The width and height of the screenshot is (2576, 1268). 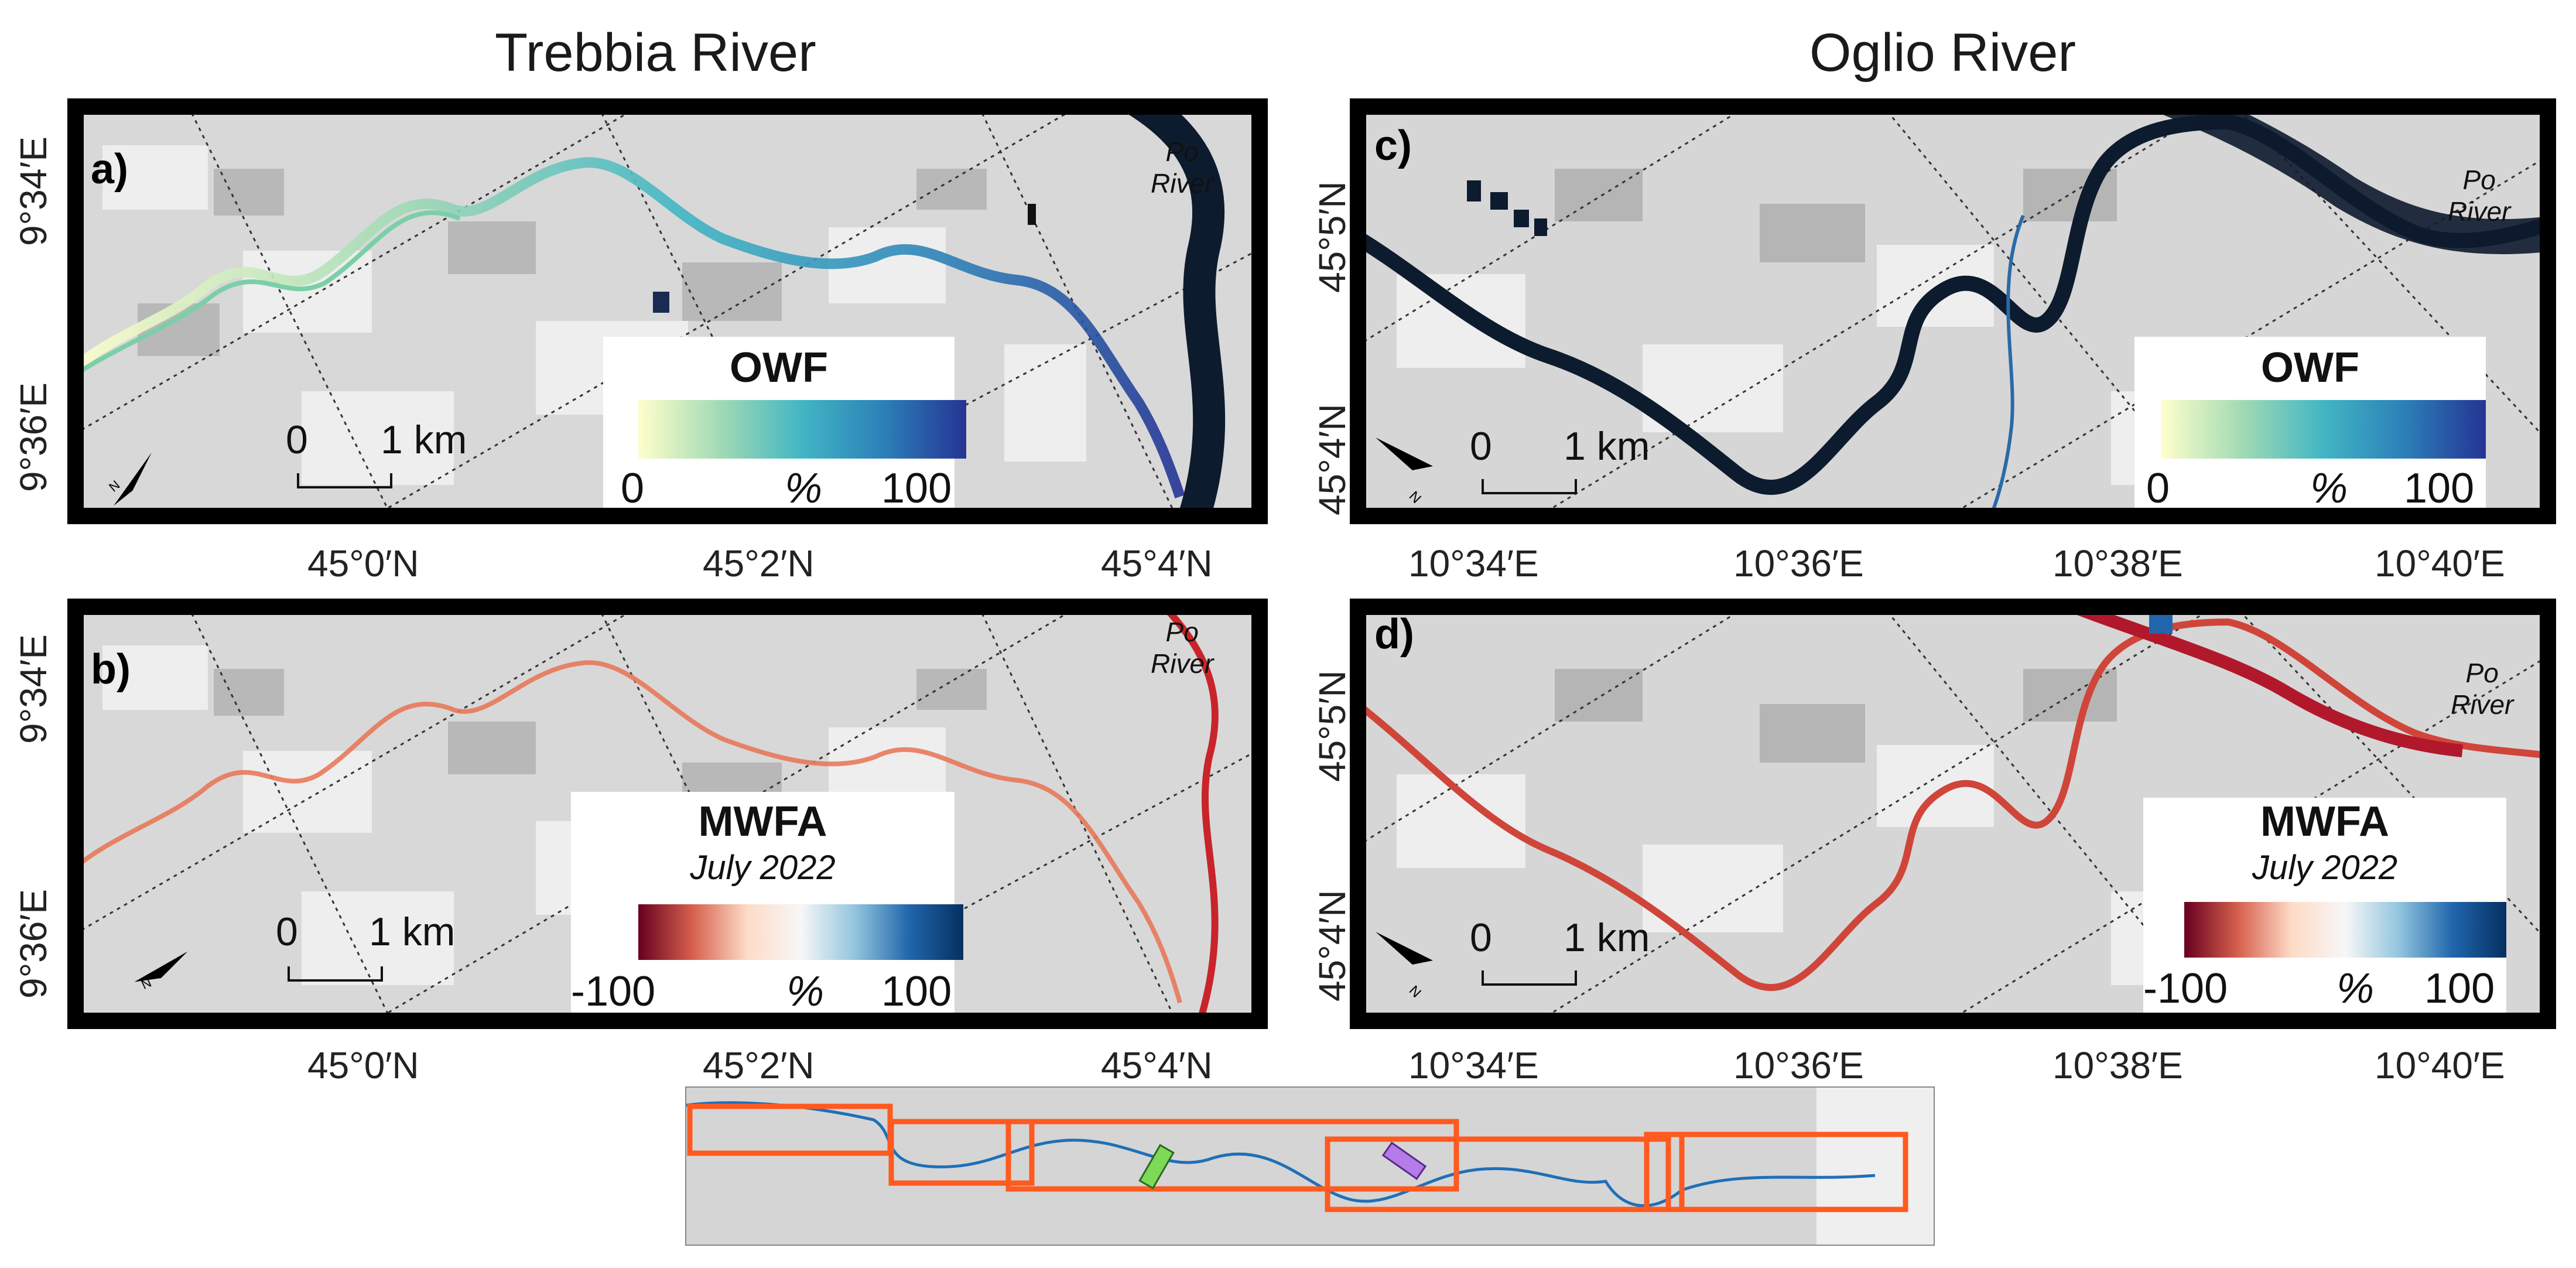 What do you see at coordinates (1405, 966) in the screenshot?
I see `panel-d-north-arrow: N` at bounding box center [1405, 966].